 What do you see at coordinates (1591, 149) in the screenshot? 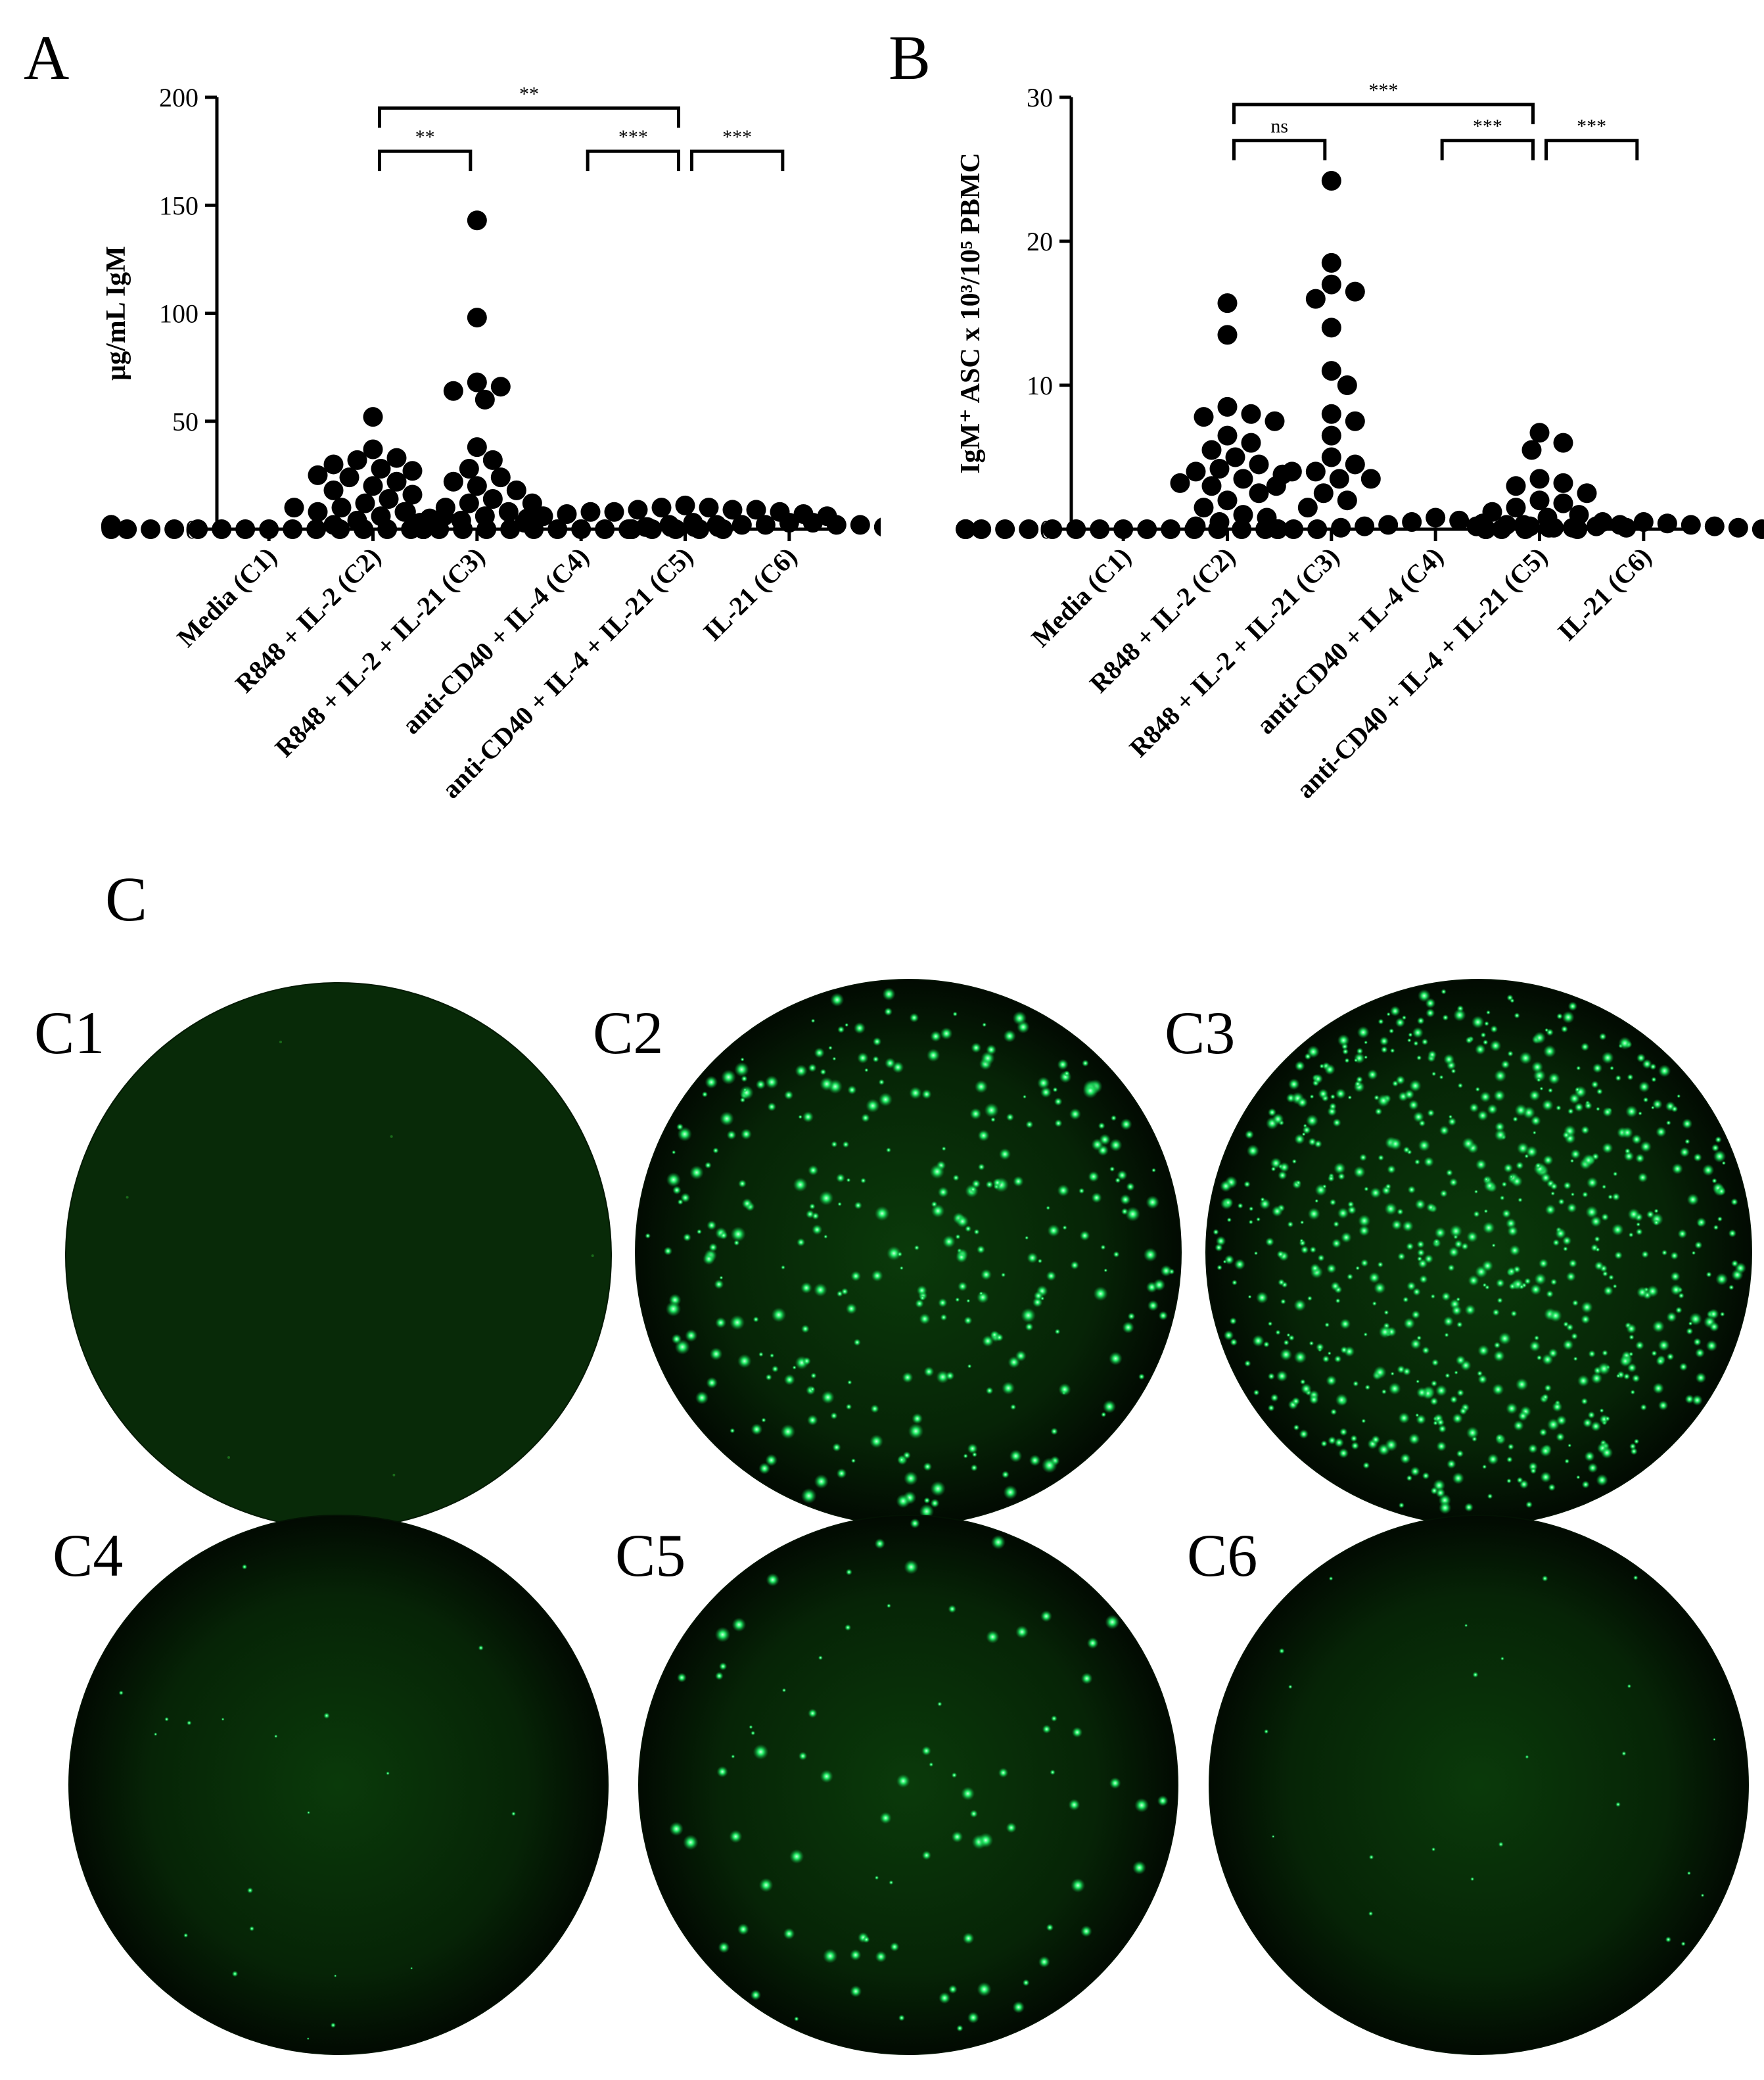
I see `significance-bracket` at bounding box center [1591, 149].